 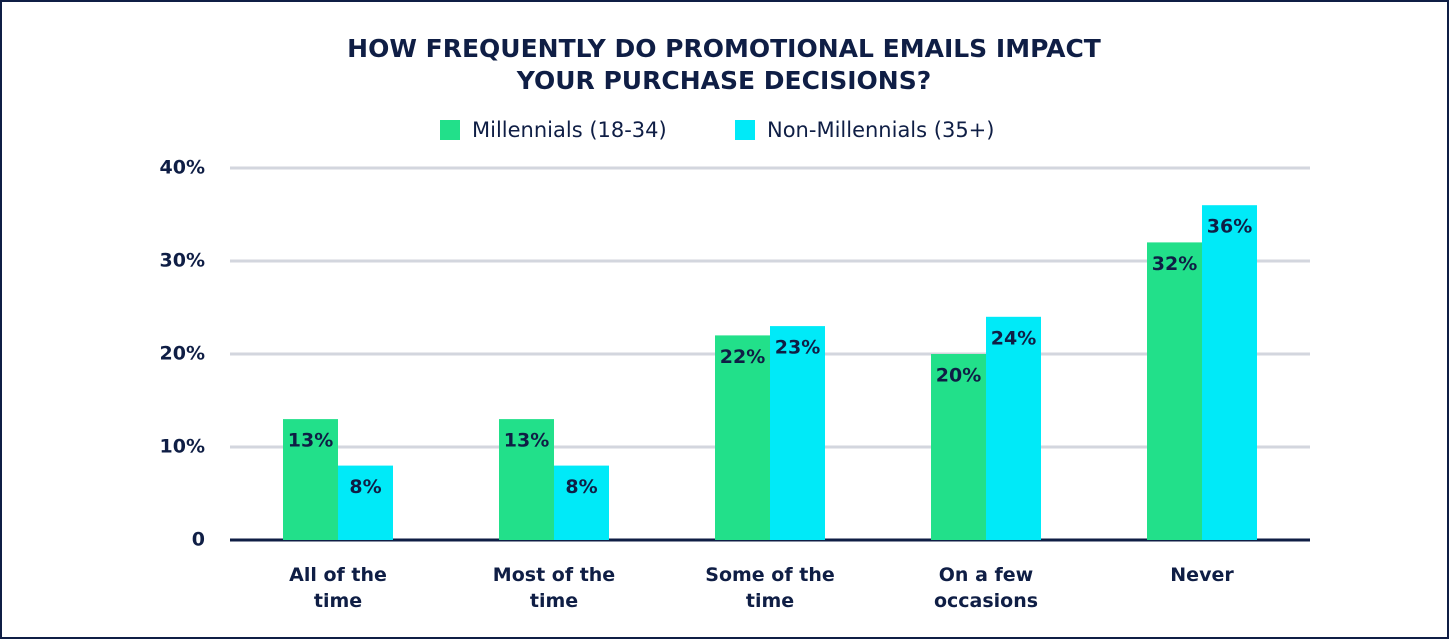 I want to click on data-label: 20%, so click(x=958, y=376).